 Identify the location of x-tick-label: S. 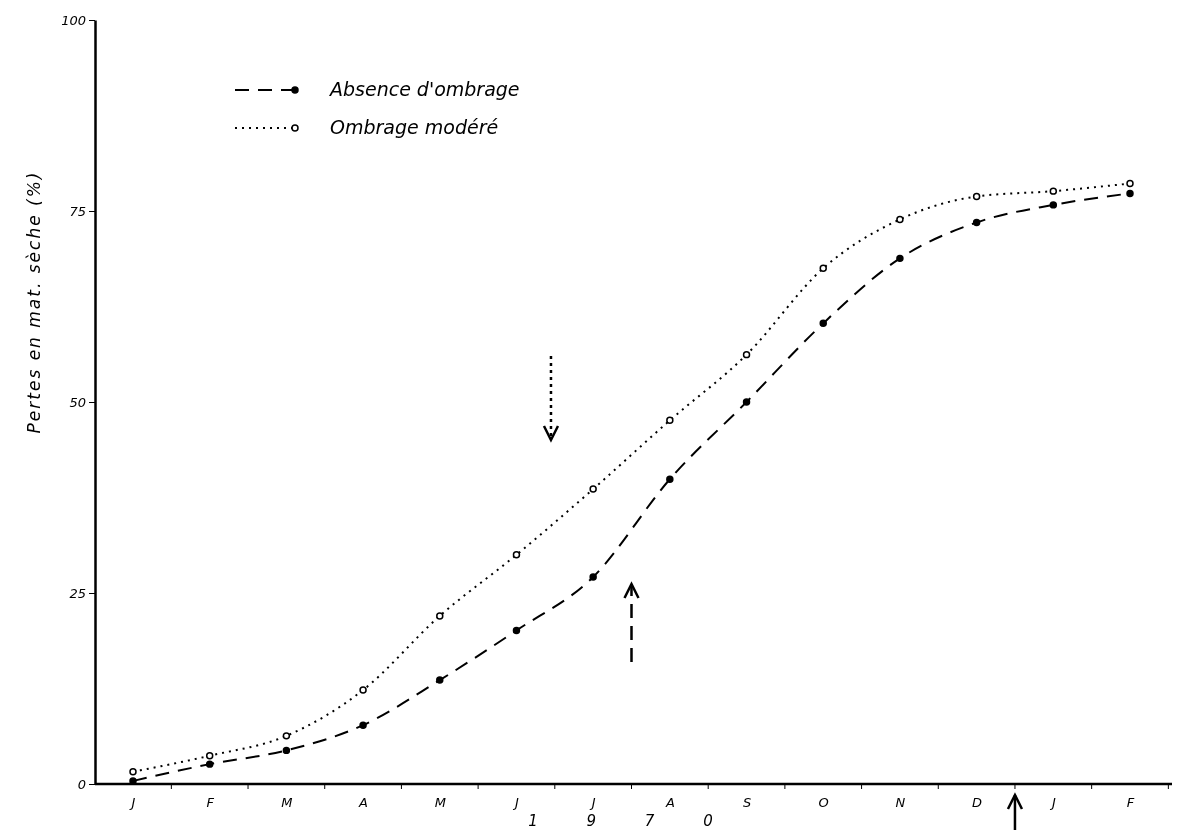
(747, 803).